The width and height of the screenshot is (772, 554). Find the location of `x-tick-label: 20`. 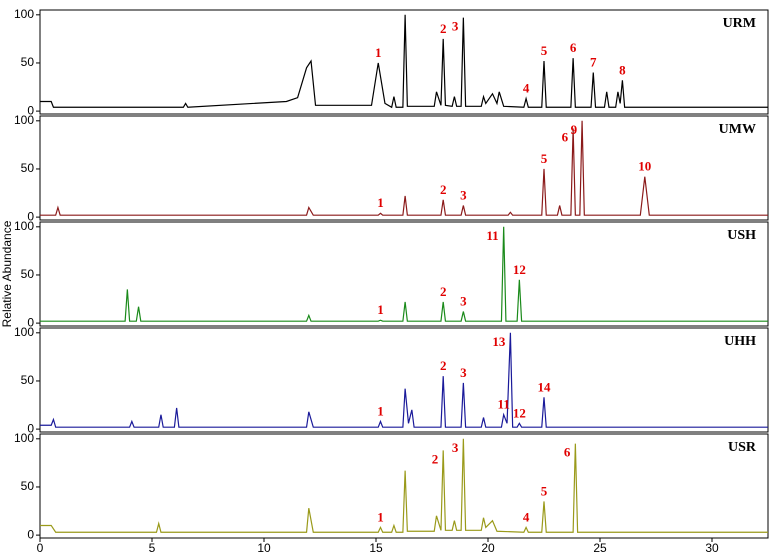

x-tick-label: 20 is located at coordinates (488, 547).